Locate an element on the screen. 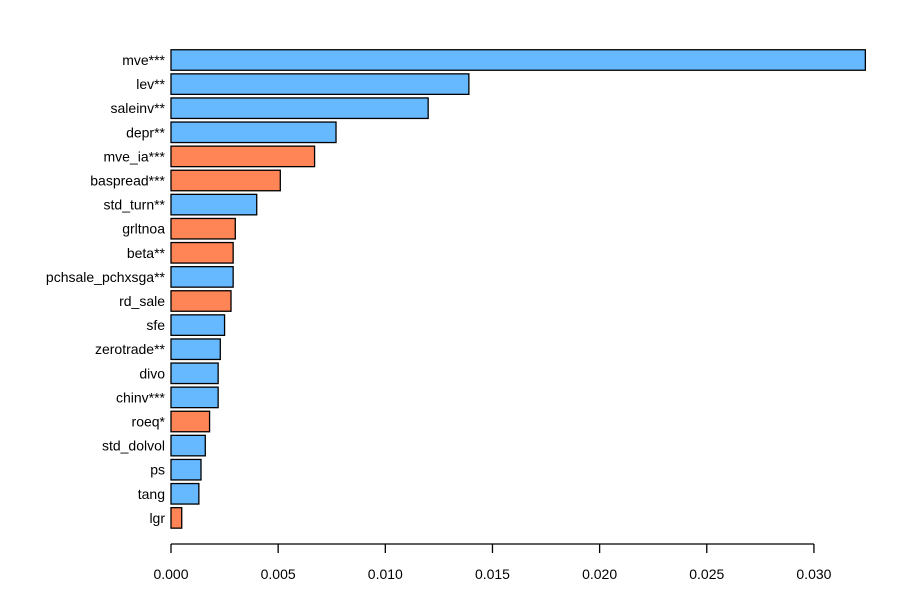 Image resolution: width=897 pixels, height=598 pixels. x-tick-label-6: 0.030 is located at coordinates (813, 574).